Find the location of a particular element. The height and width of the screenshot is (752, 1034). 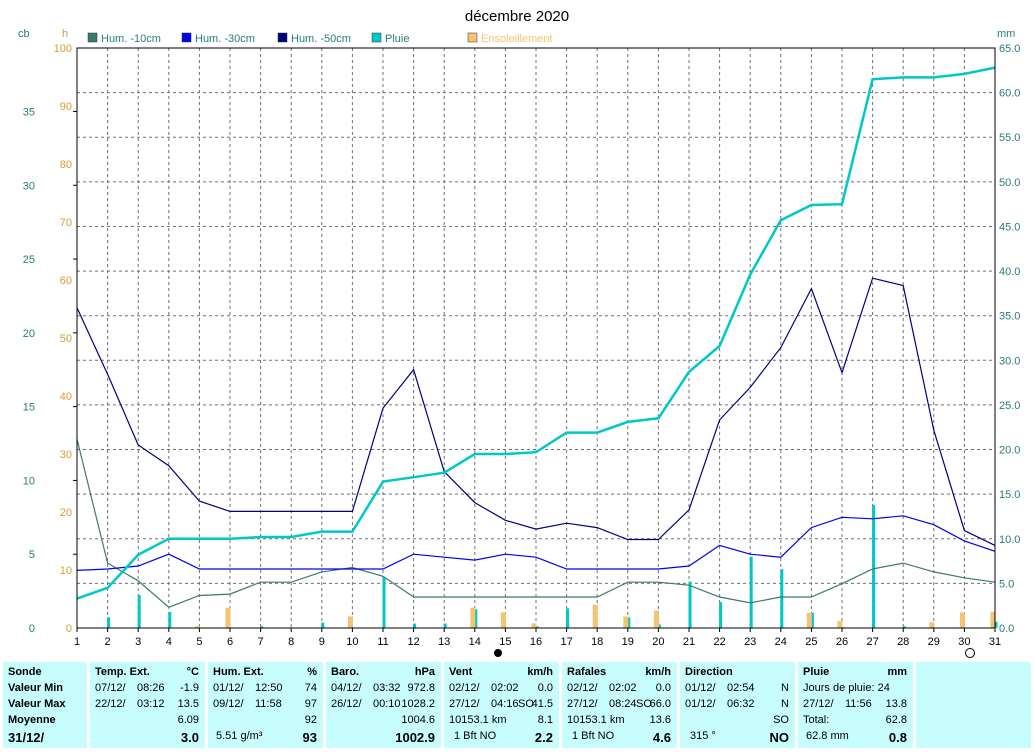

hum-max-date: 09/12/ is located at coordinates (228, 704).